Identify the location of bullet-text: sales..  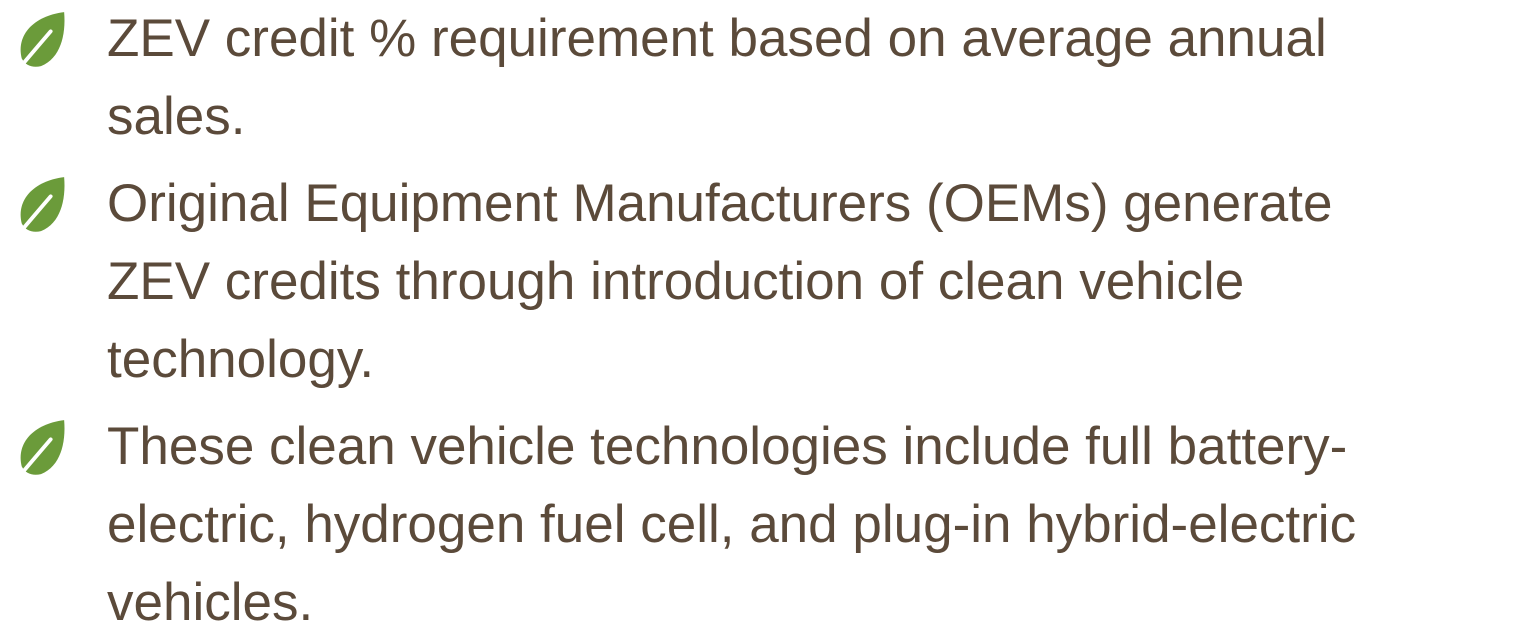
(176, 116).